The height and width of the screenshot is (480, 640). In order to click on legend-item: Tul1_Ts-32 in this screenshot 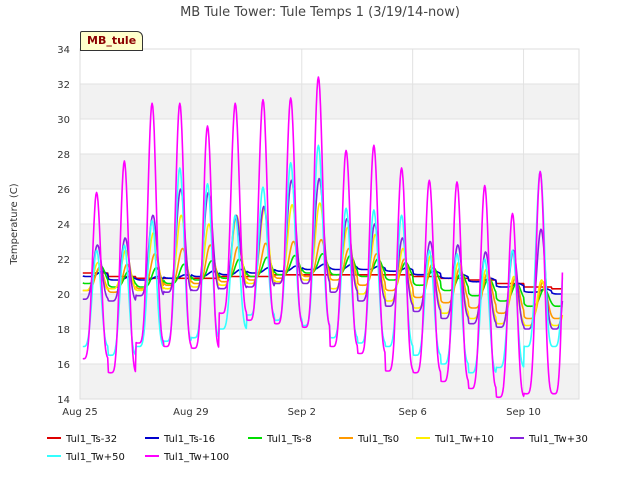, I will do `click(82, 441)`.